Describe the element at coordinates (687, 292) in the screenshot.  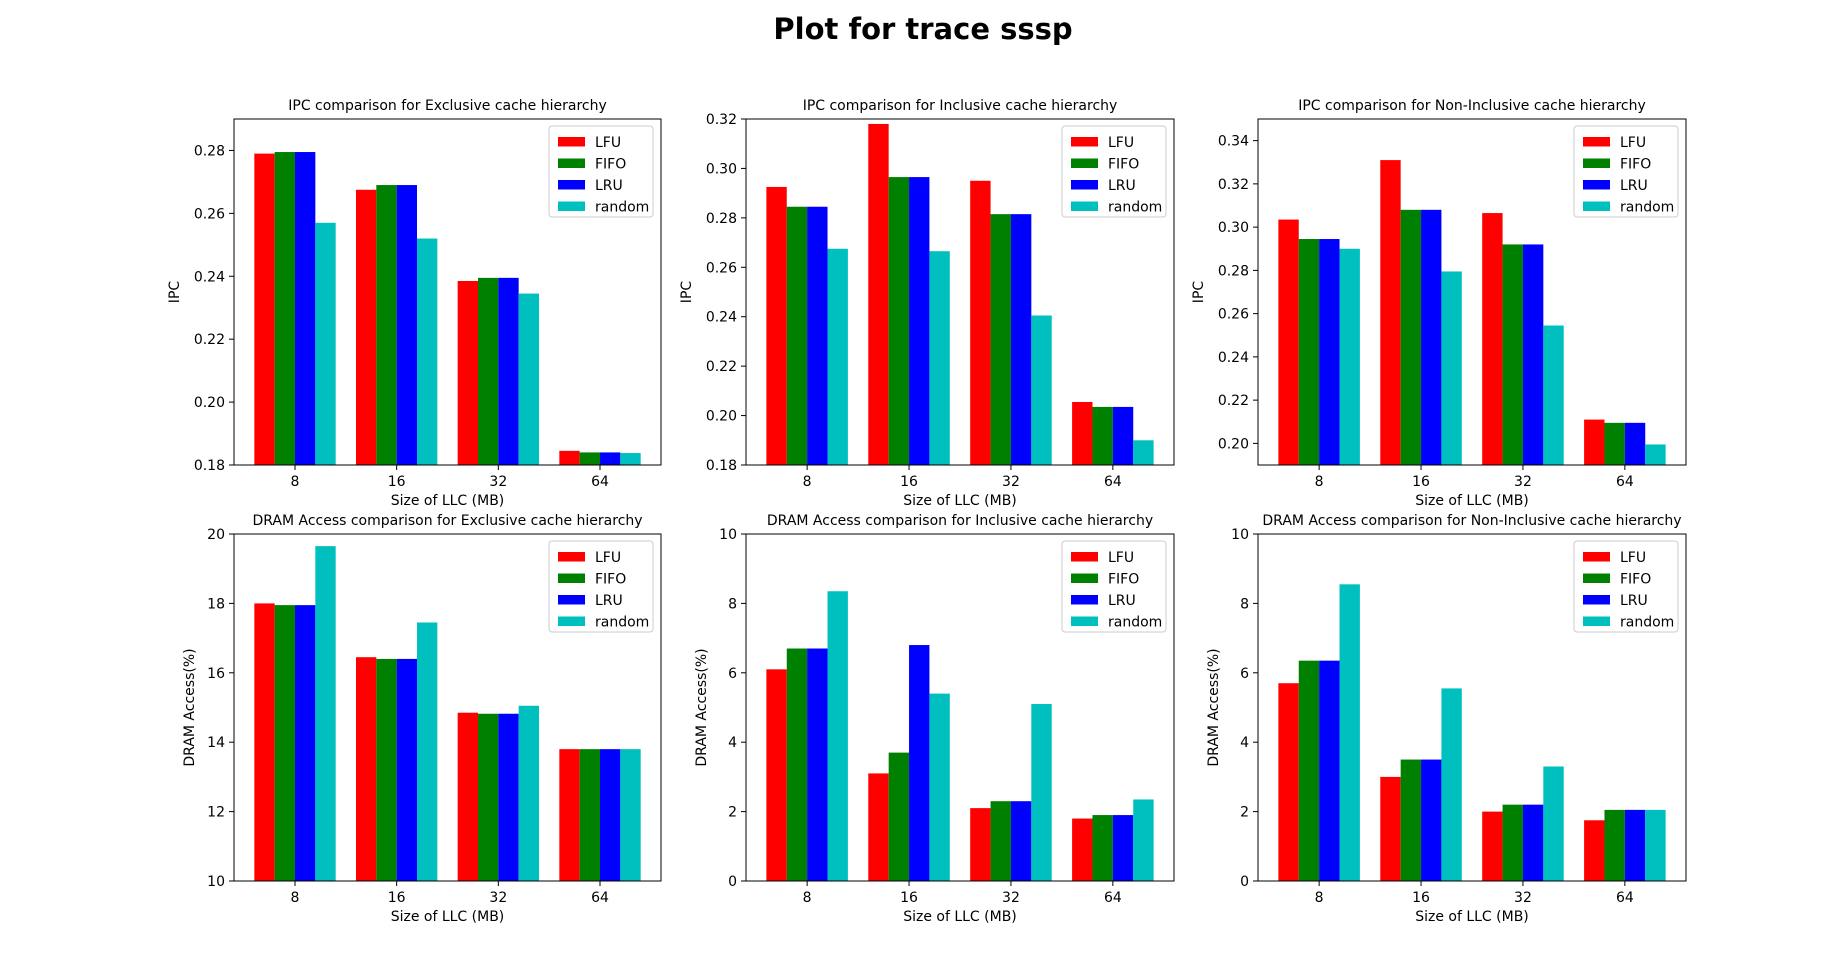
I see `y-axis-label: IPC` at that location.